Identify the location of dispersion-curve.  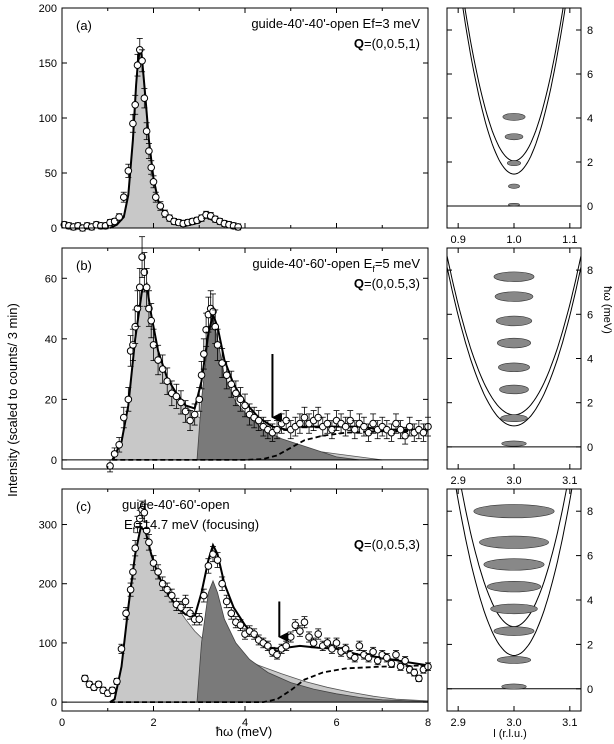
(514, 346).